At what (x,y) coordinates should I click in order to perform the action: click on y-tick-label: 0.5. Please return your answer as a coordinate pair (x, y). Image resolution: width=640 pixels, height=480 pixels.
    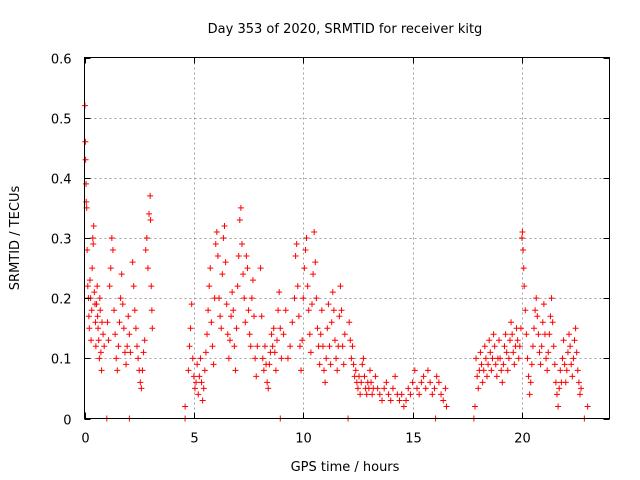
    Looking at the image, I should click on (61, 120).